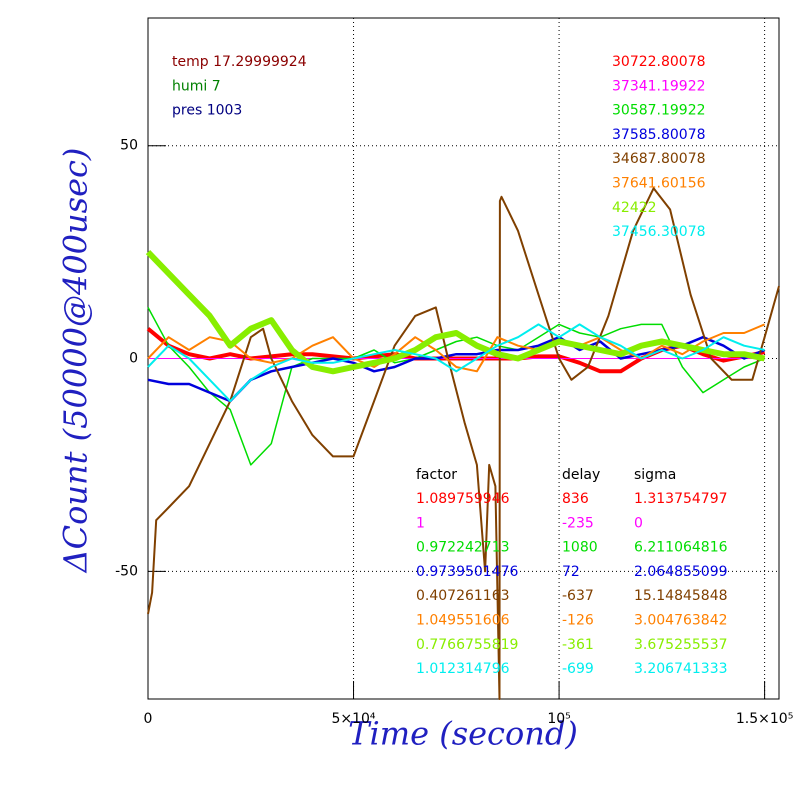 This screenshot has height=797, width=797. I want to click on table-cell: -699, so click(578, 669).